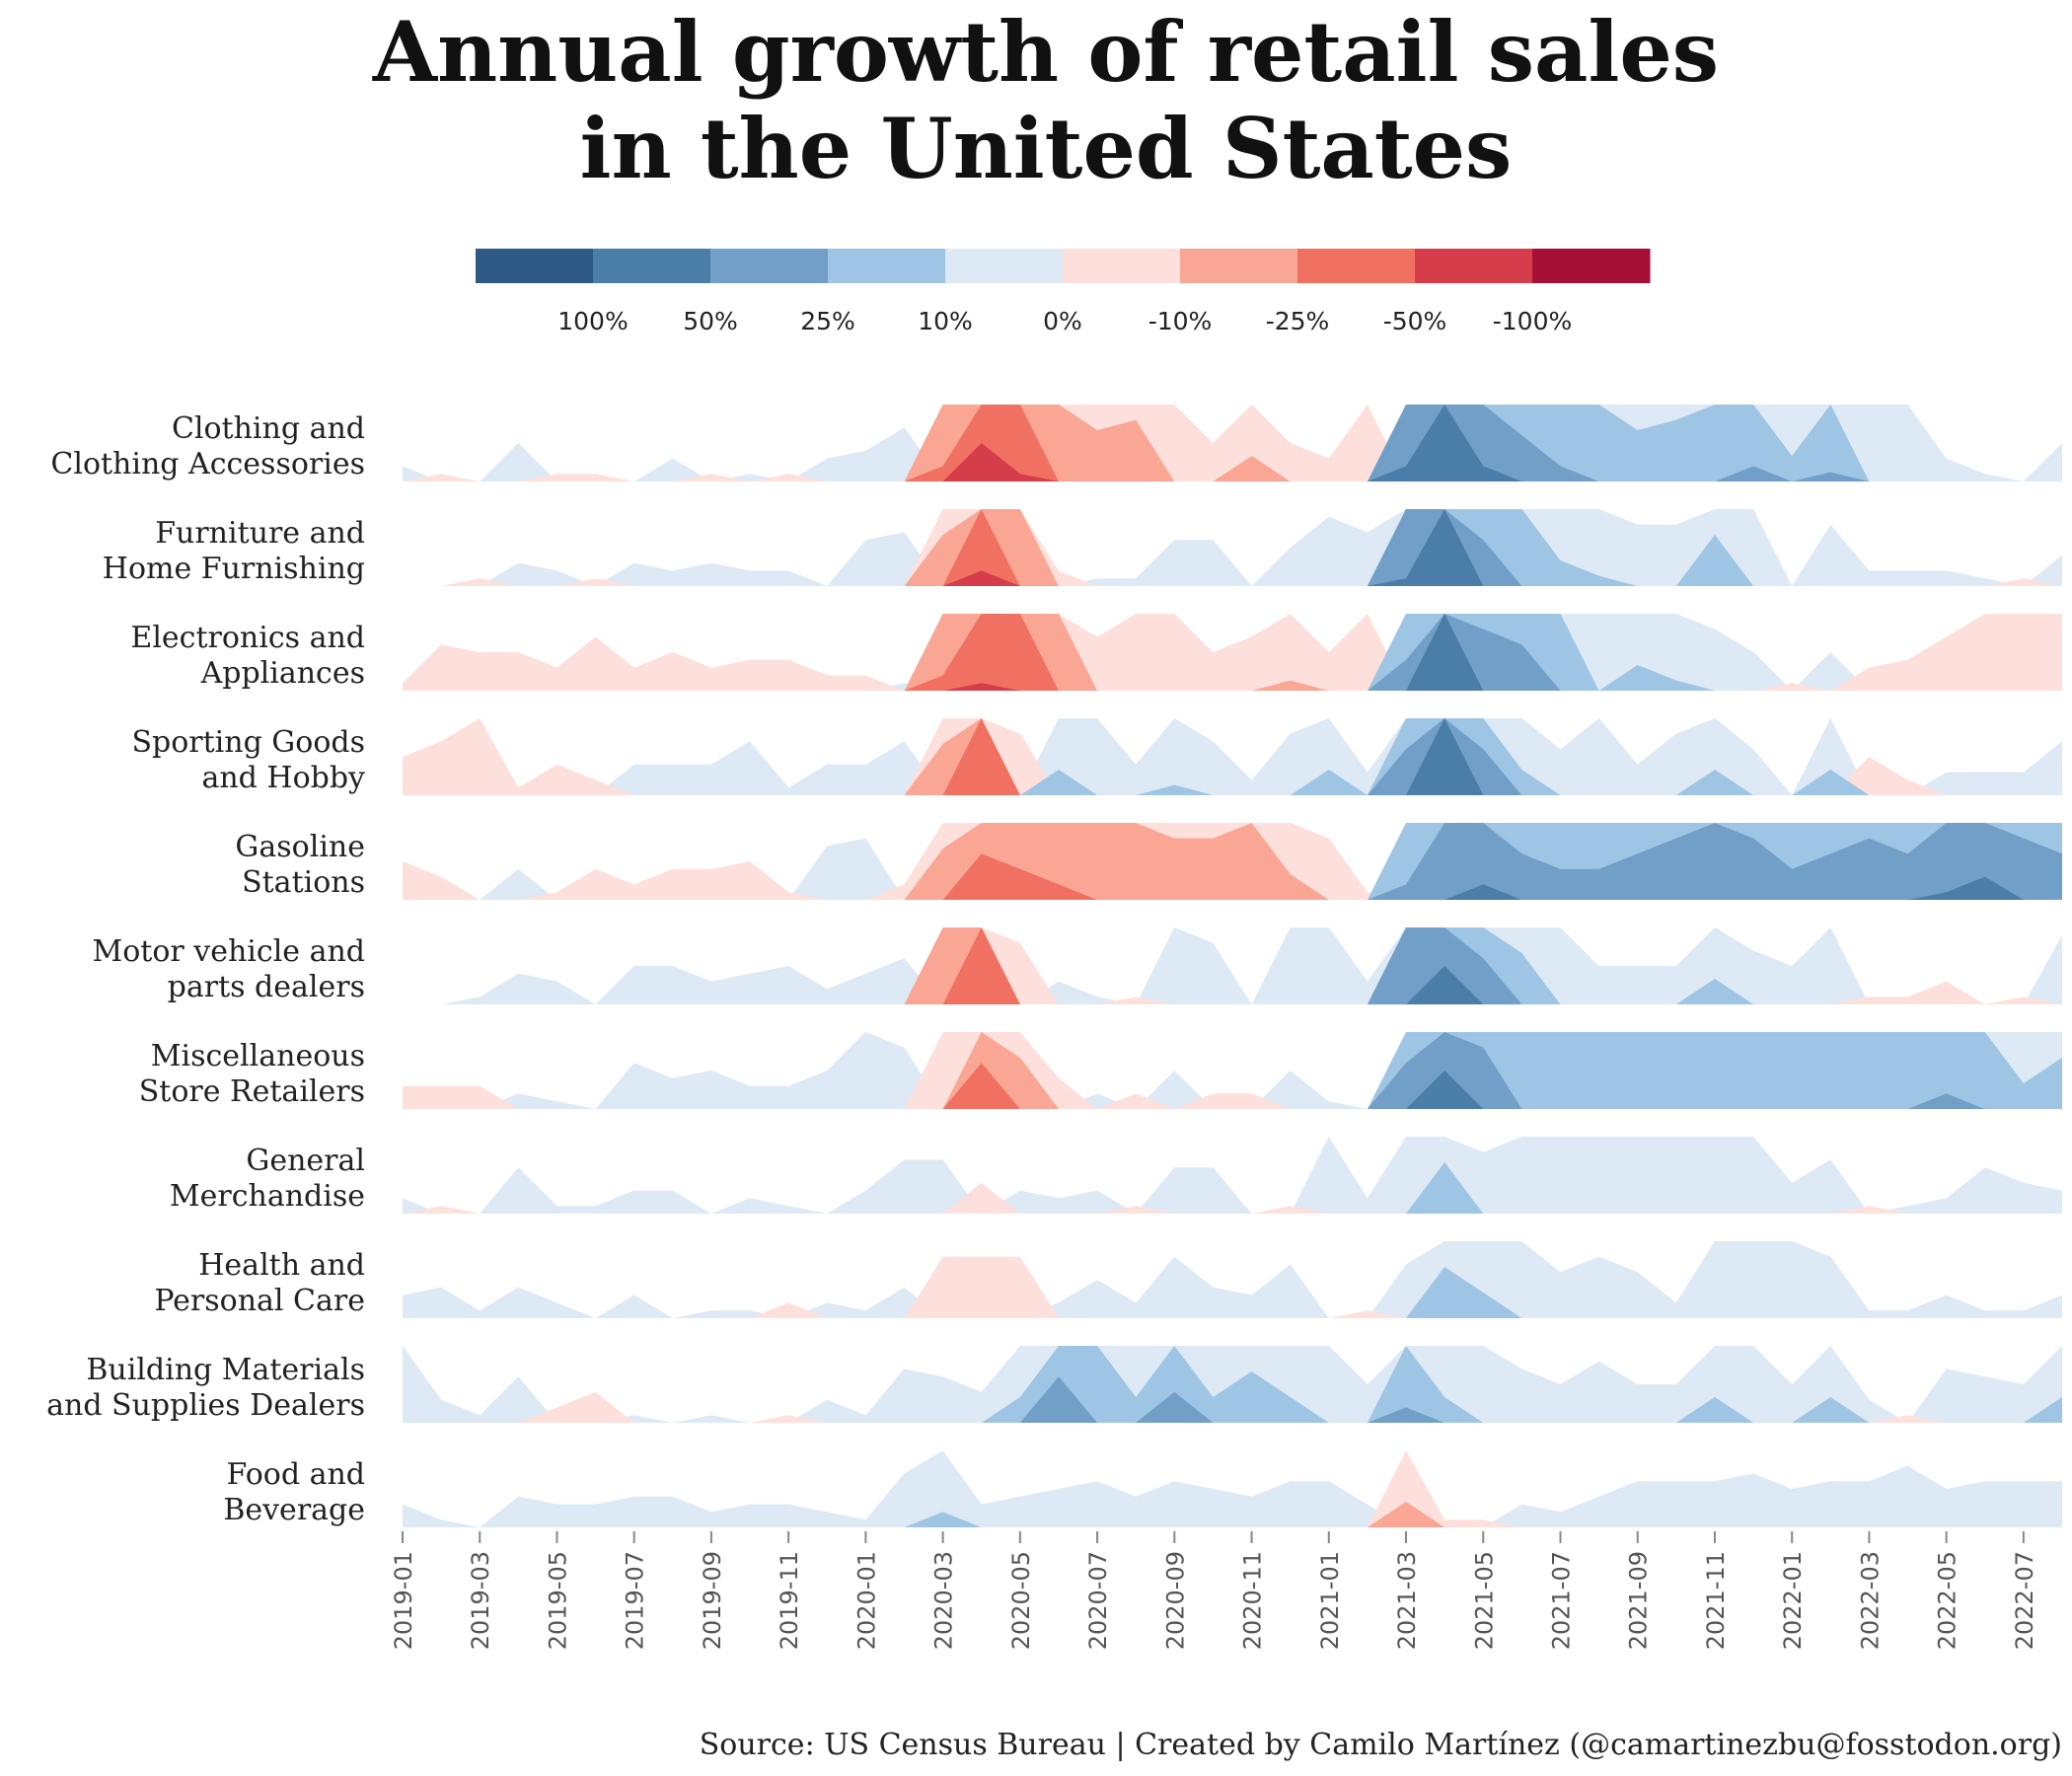 This screenshot has height=1776, width=2072. Describe the element at coordinates (481, 1601) in the screenshot. I see `x-tick-label: 2019-03` at that location.